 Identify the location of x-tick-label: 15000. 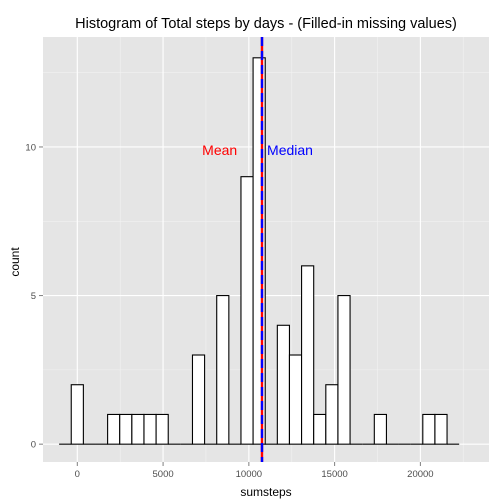
(334, 474).